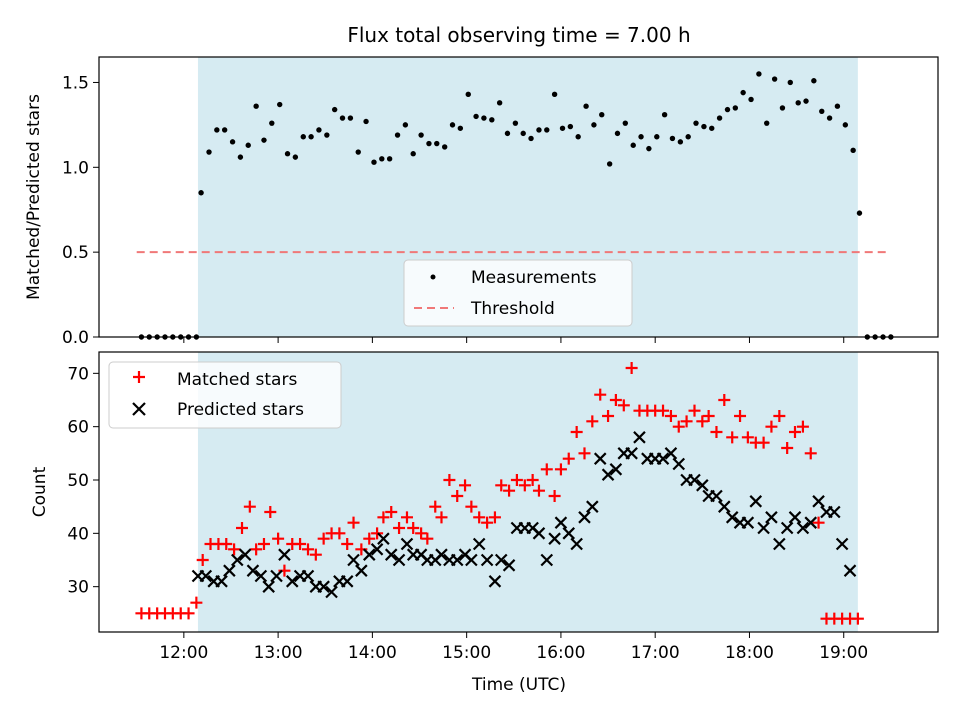  I want to click on time-x-tick-label: 13:00, so click(278, 653).